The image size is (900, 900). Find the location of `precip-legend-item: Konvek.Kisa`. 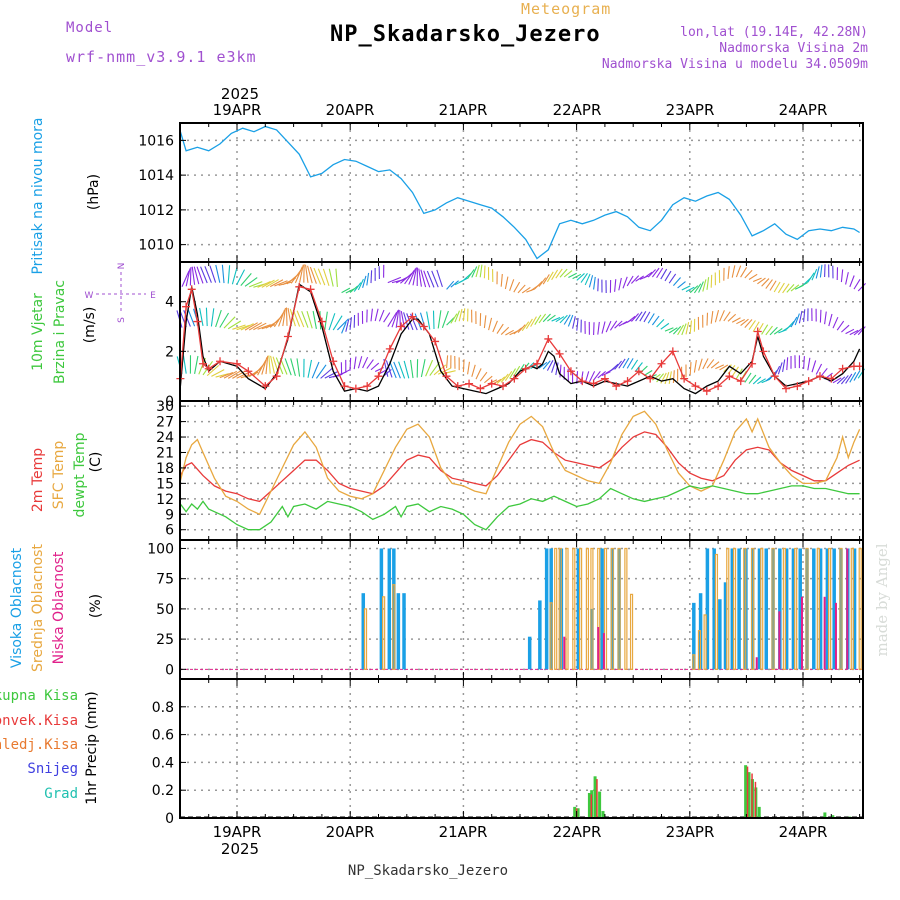

precip-legend-item: Konvek.Kisa is located at coordinates (39, 721).